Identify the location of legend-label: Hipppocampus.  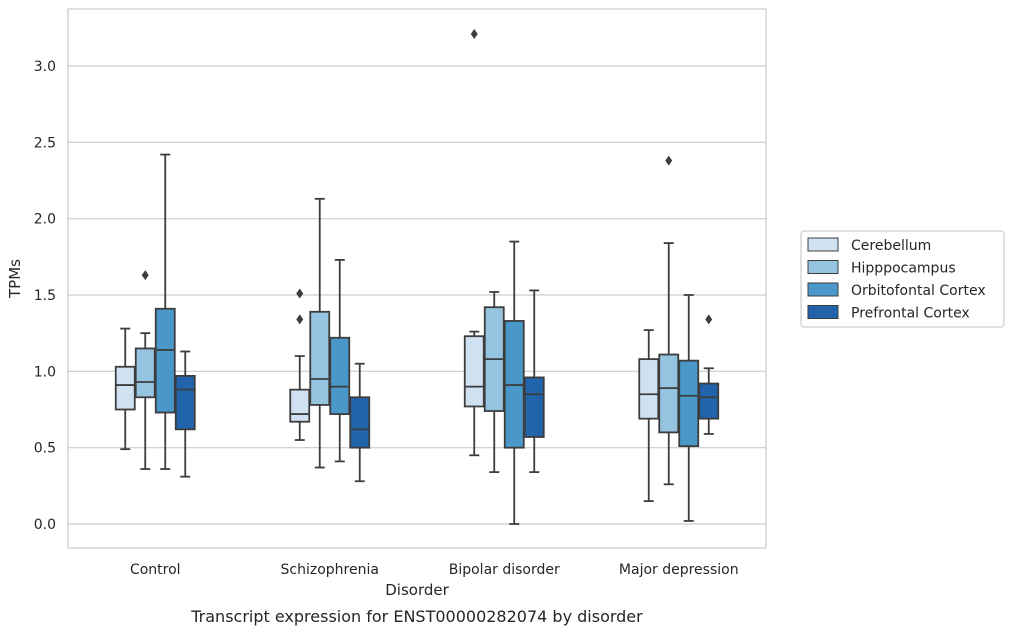
(903, 269).